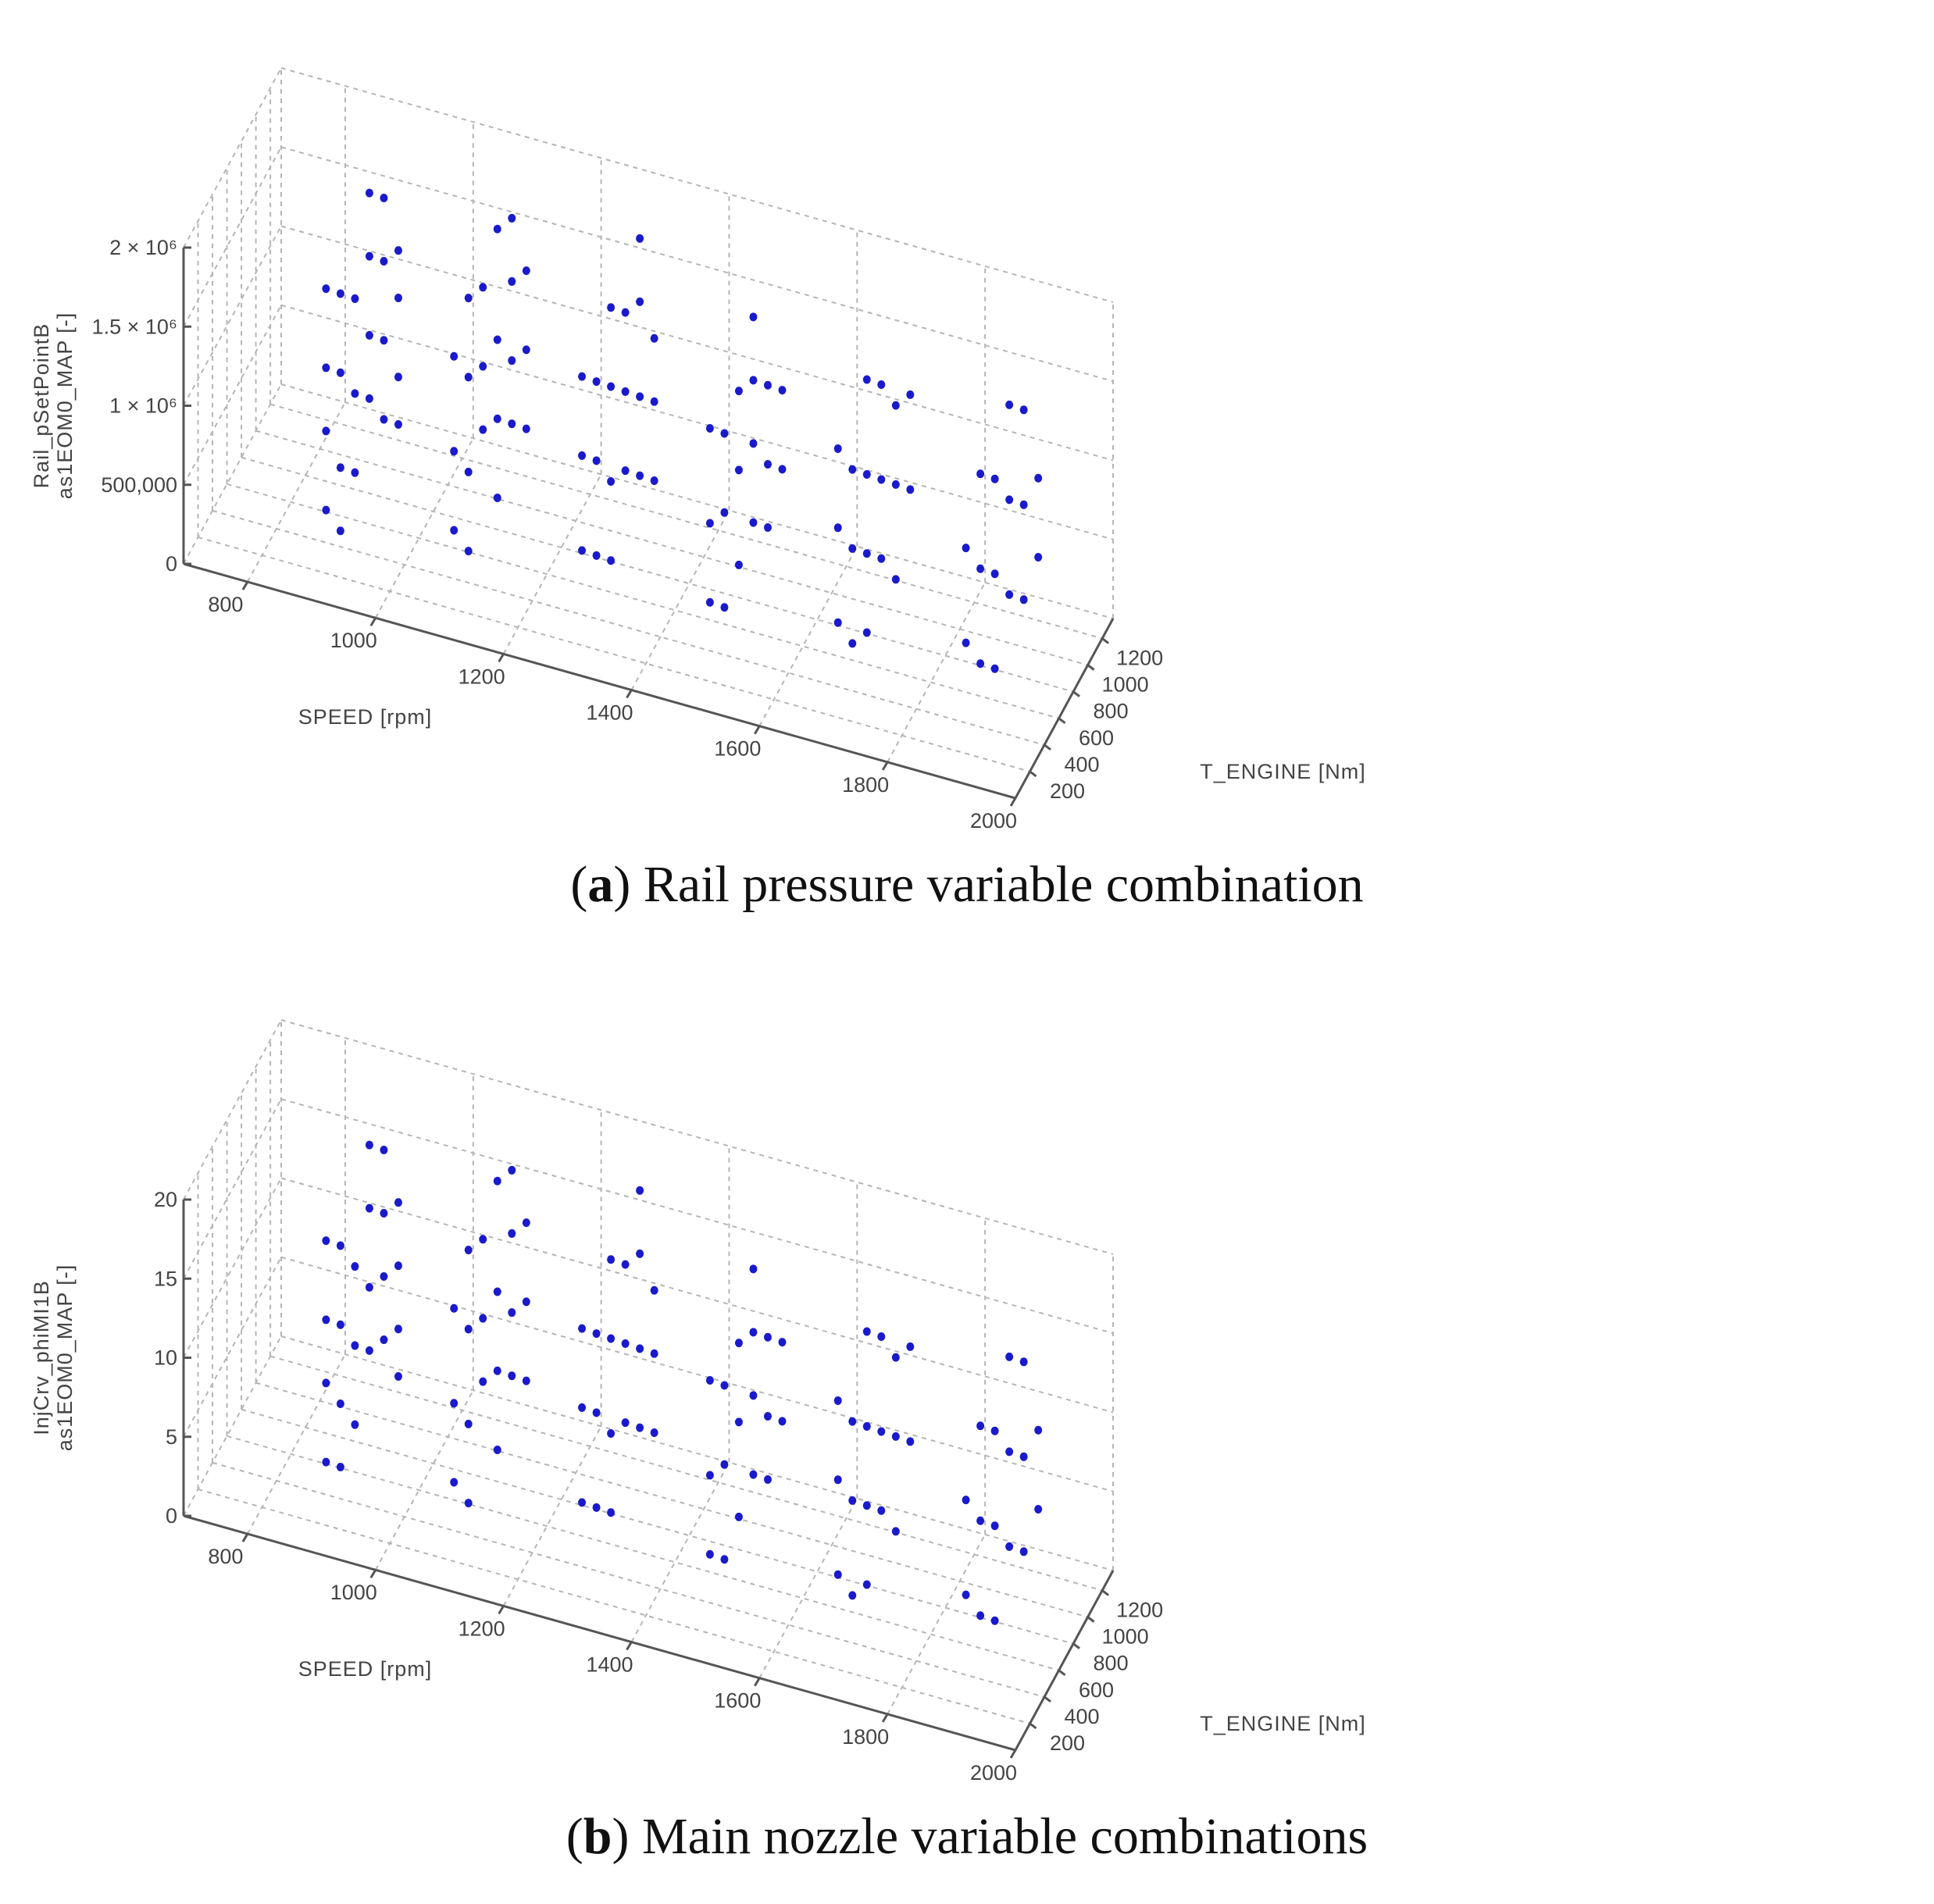  What do you see at coordinates (225, 604) in the screenshot?
I see `x-tick-label: 800` at bounding box center [225, 604].